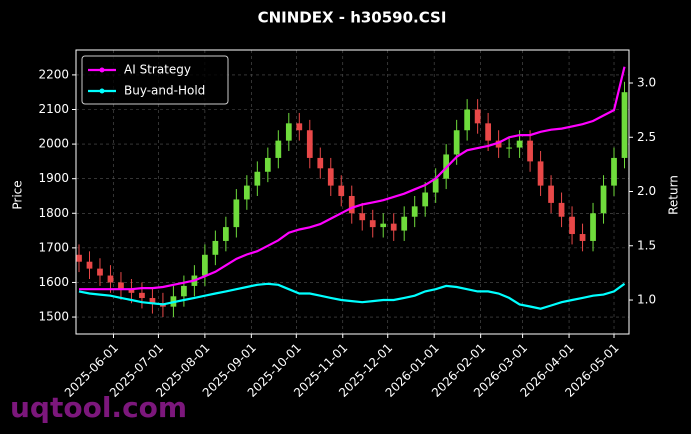 This screenshot has height=434, width=691. What do you see at coordinates (646, 245) in the screenshot?
I see `y2-tick-label: 1.5` at bounding box center [646, 245].